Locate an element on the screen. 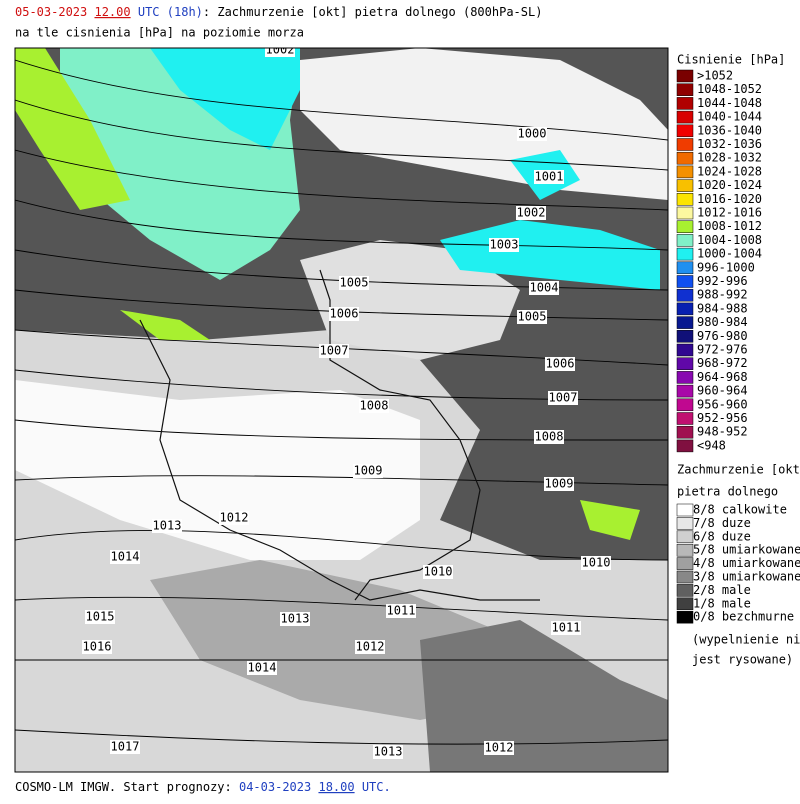 The image size is (800, 804). legend-label: 8/8 calkowite is located at coordinates (740, 510).